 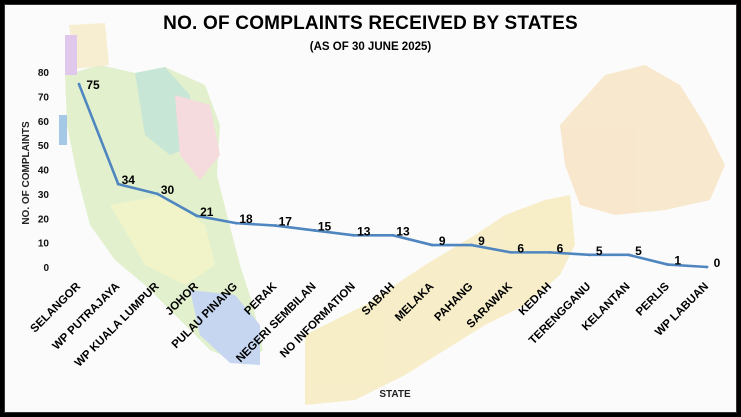 I want to click on chart-subtitle: (AS OF 30 JUNE 2025), so click(x=370, y=47).